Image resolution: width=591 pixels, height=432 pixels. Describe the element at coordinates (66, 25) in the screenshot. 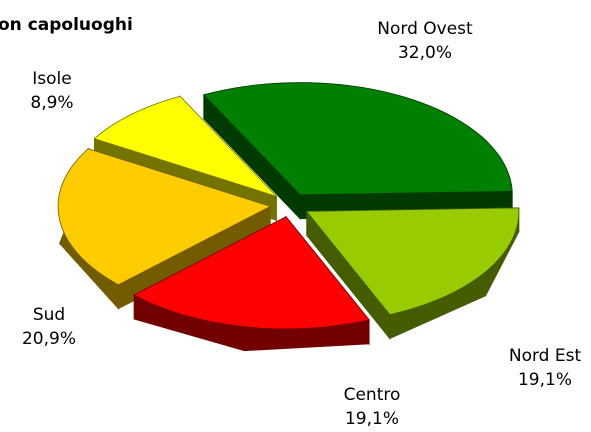

I see `chart-title: on capoluoghi` at that location.